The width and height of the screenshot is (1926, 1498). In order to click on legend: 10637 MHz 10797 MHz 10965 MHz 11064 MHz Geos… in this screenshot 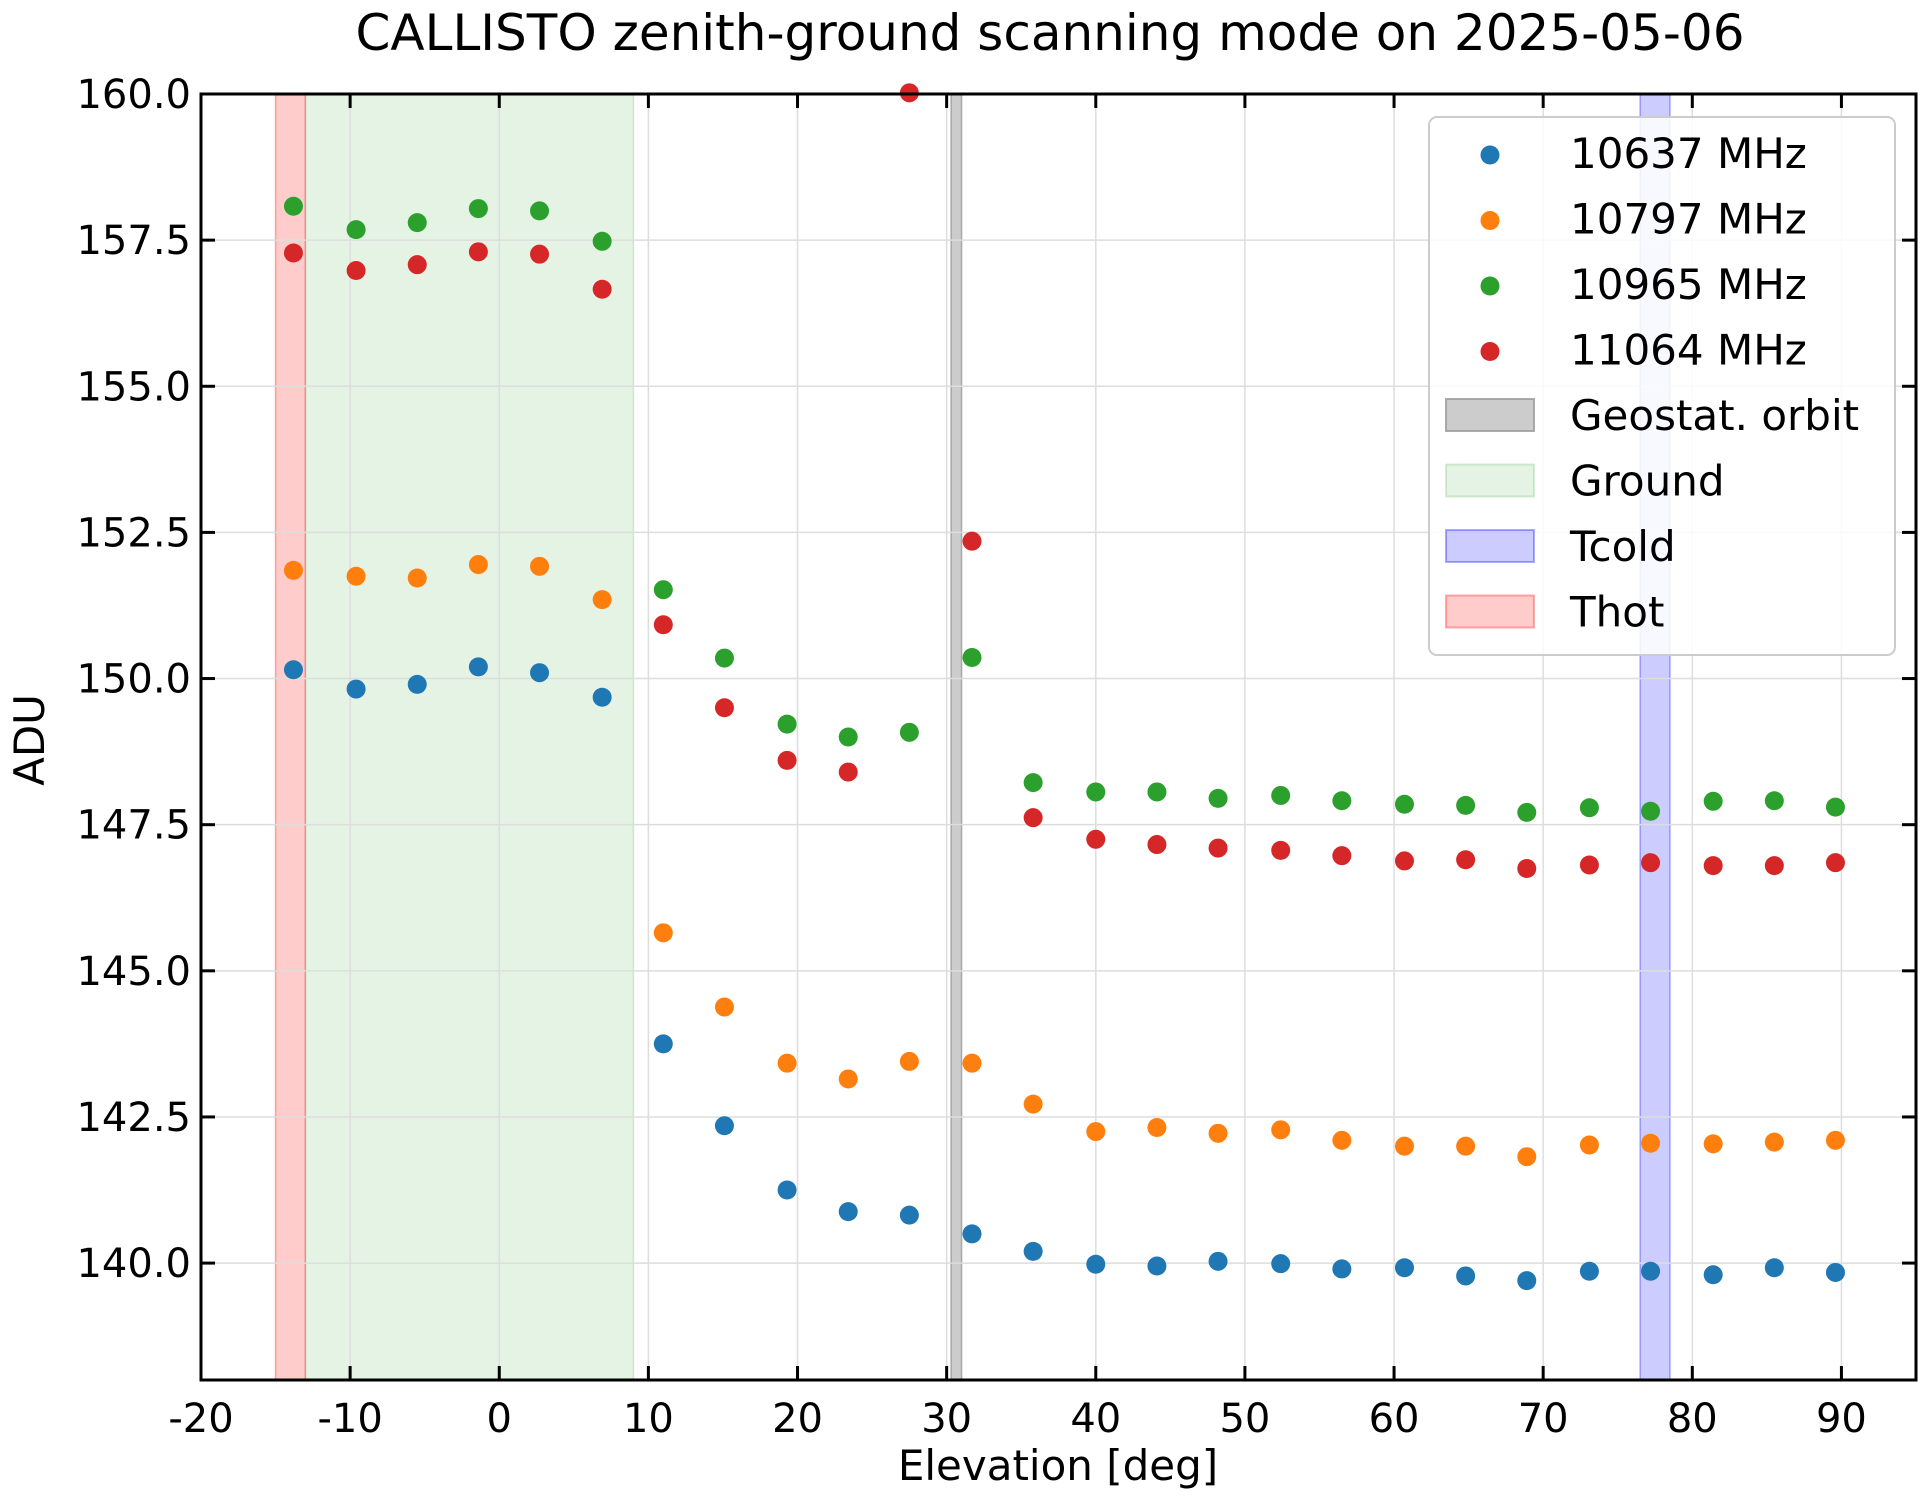, I will do `click(1662, 386)`.